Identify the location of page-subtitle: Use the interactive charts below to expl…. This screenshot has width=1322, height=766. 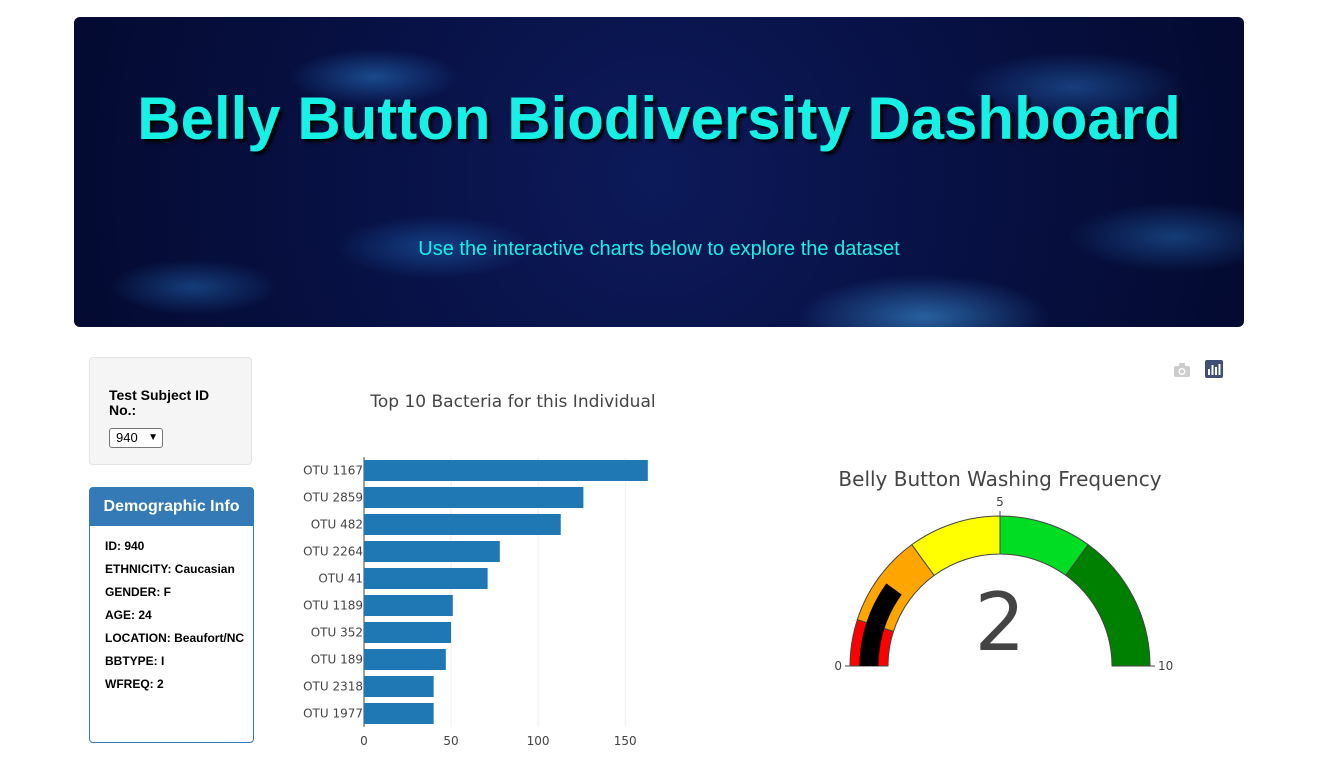
(659, 249).